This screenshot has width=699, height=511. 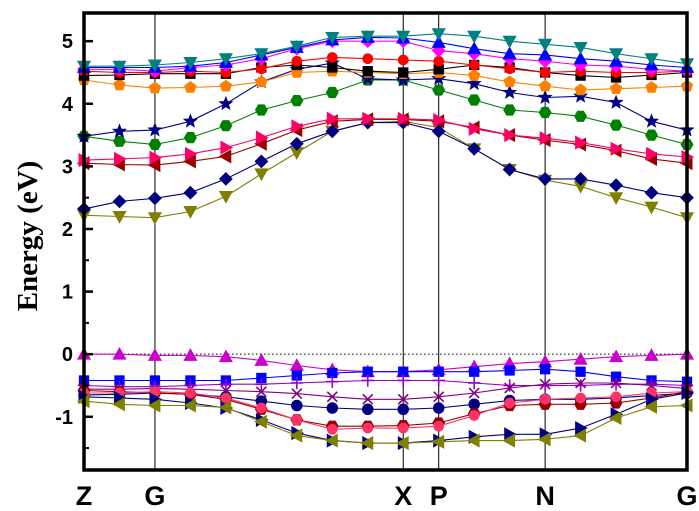 I want to click on band-17-line, so click(x=385, y=408).